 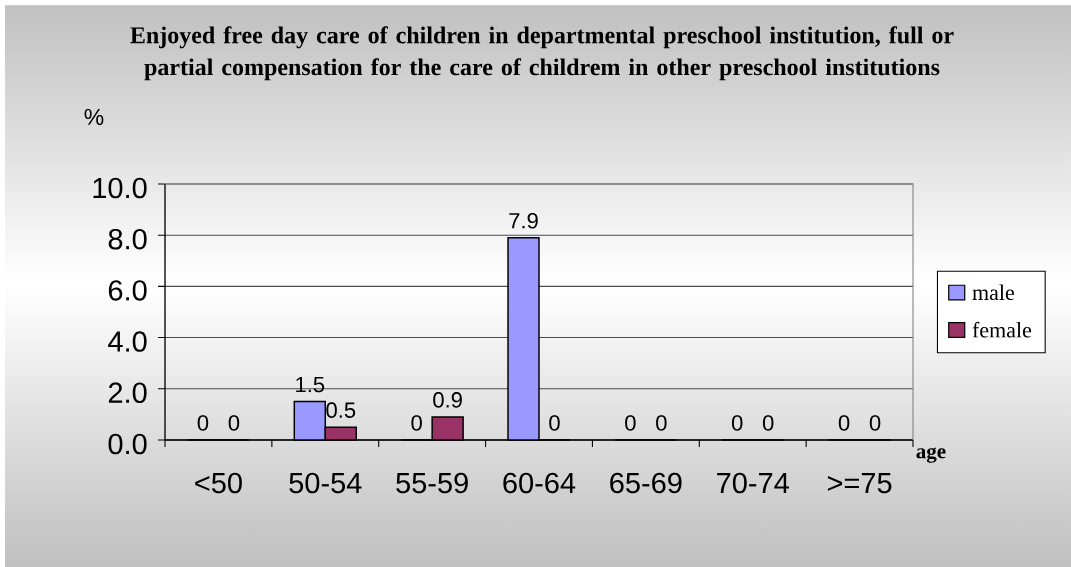 What do you see at coordinates (218, 483) in the screenshot?
I see `x-tick-label: <50` at bounding box center [218, 483].